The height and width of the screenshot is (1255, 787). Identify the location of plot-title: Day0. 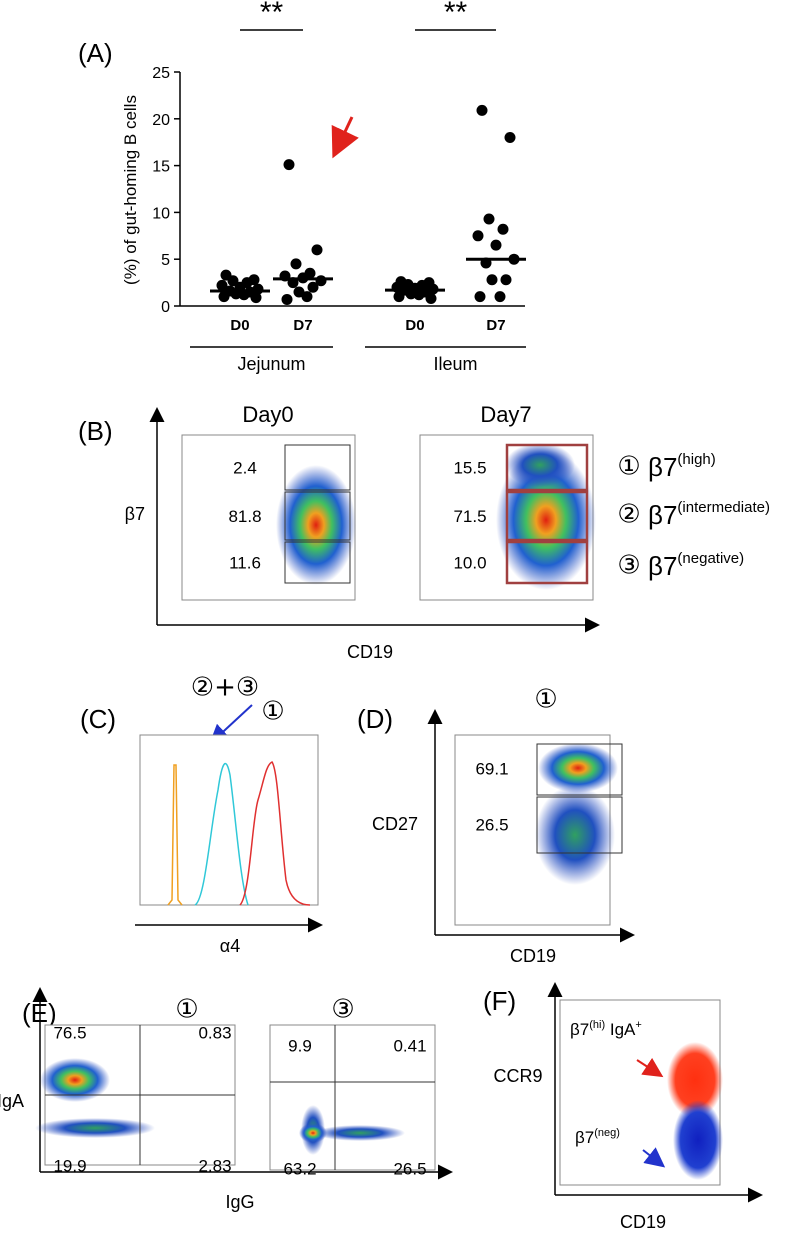
(267, 414).